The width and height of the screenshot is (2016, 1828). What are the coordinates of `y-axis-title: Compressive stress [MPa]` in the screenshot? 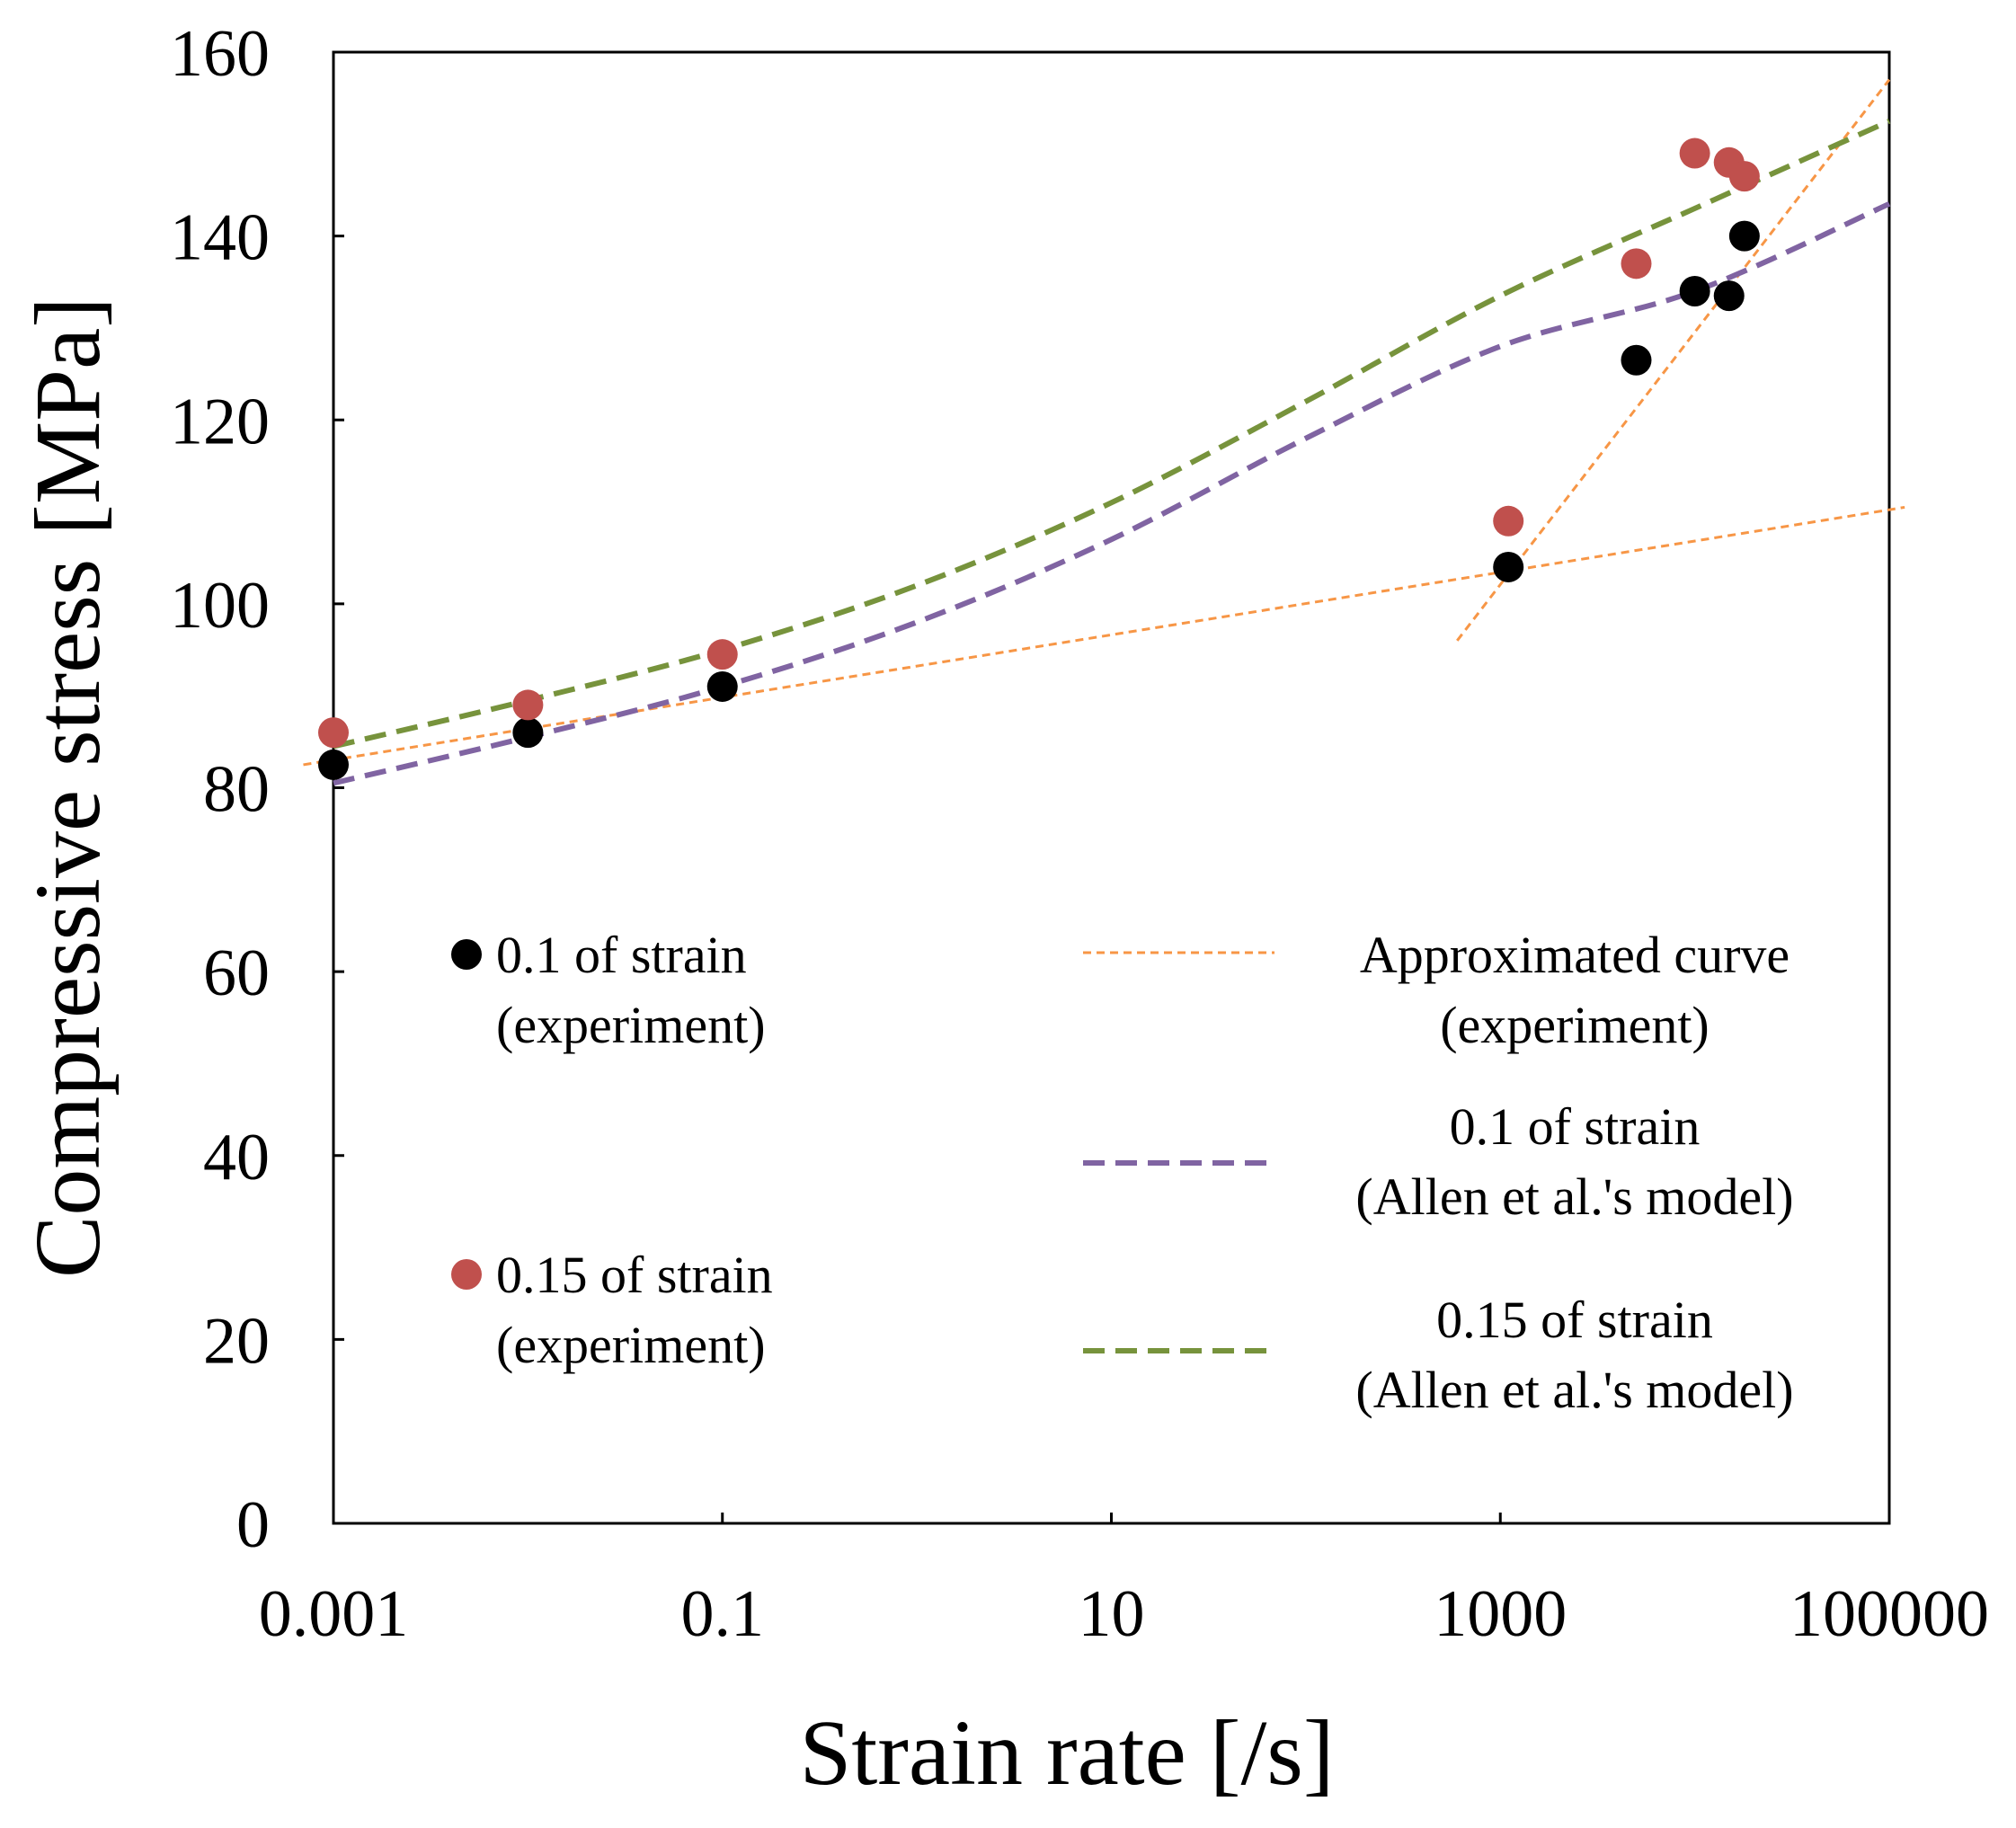 It's located at (68, 788).